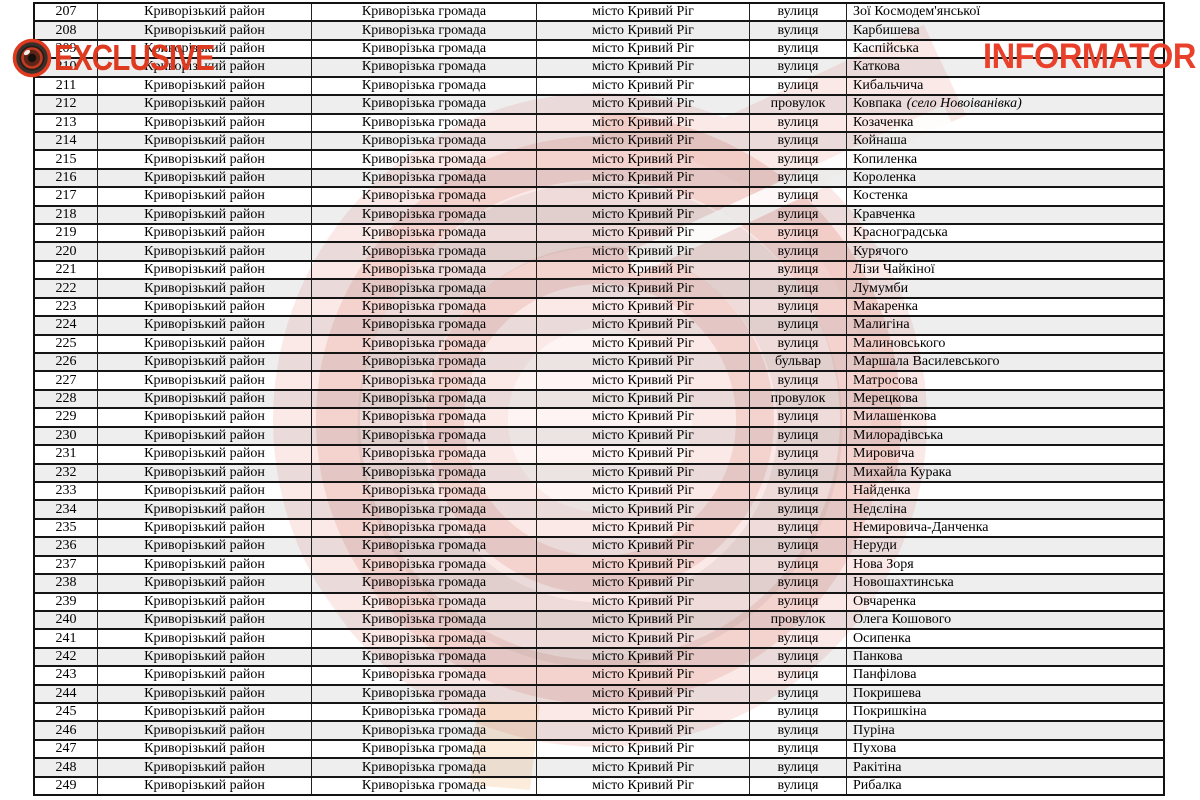 The width and height of the screenshot is (1200, 800). Describe the element at coordinates (1005, 694) in the screenshot. I see `street-name-cell: Покришева` at that location.